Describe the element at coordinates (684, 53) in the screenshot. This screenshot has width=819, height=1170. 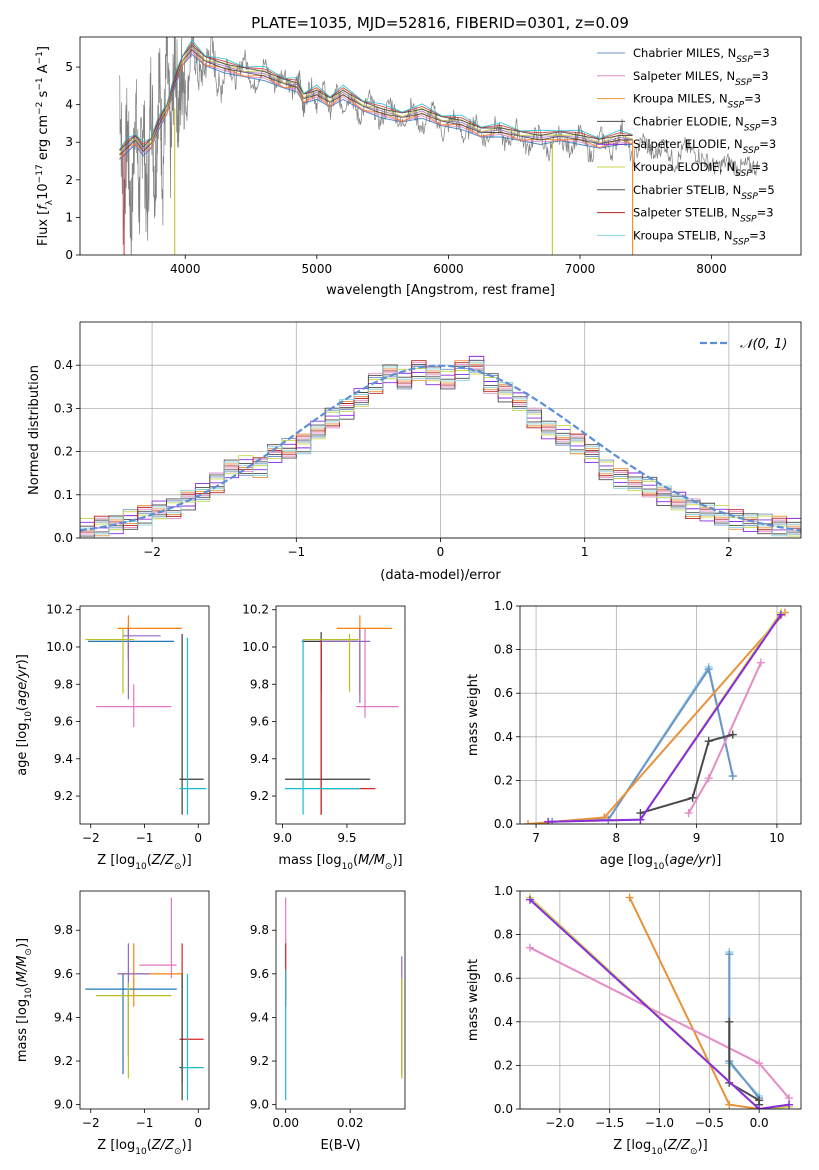
I see `label-part: Chabrier MILES, N` at that location.